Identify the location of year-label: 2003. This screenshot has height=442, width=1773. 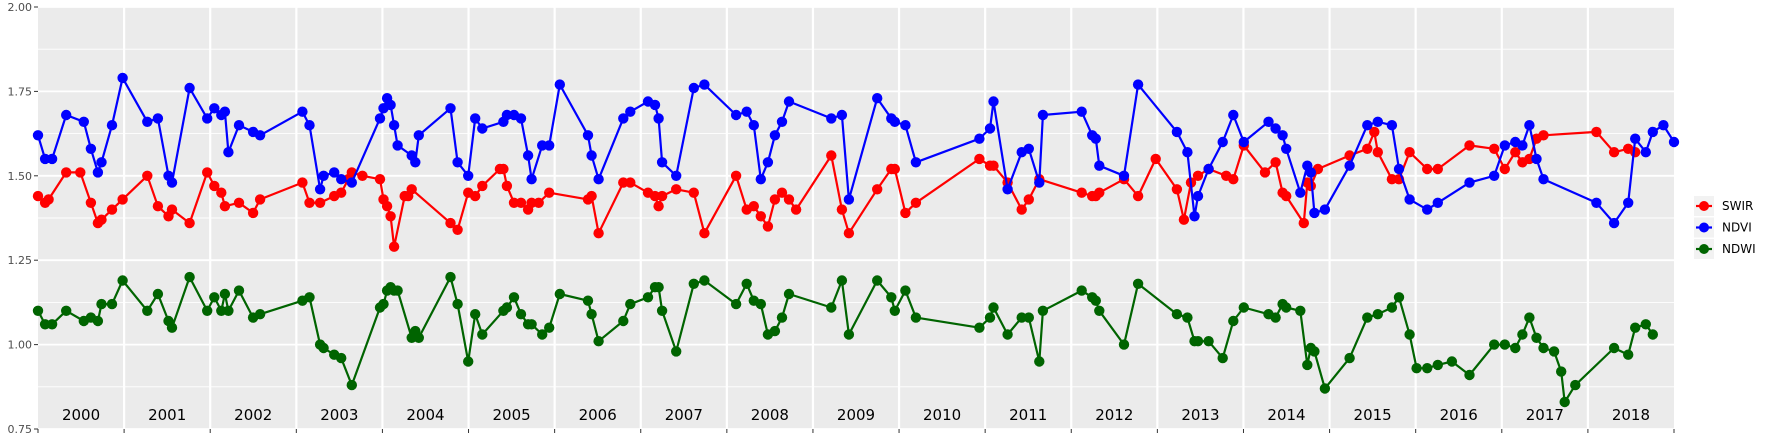
(339, 415).